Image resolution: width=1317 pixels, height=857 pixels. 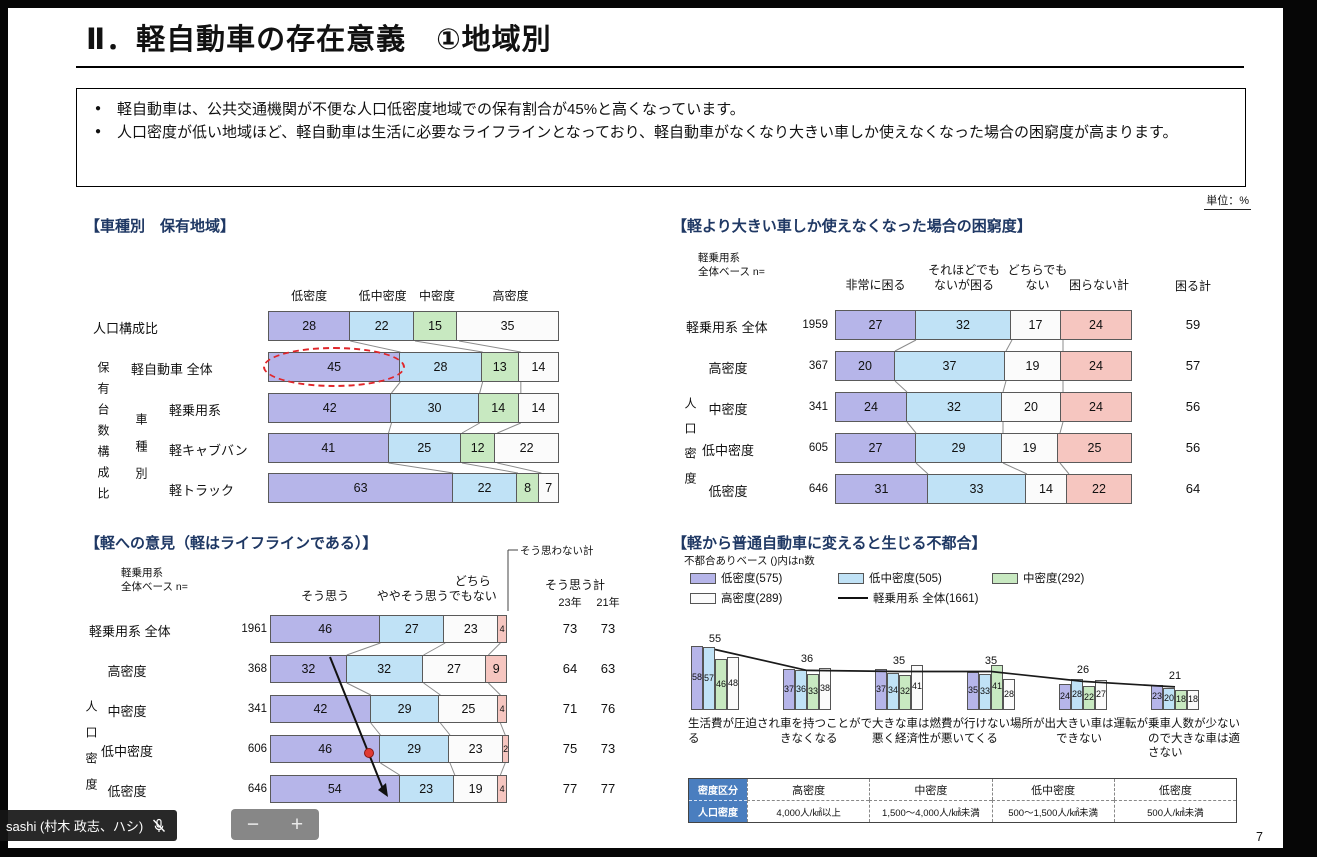 I want to click on bar-value: 58, so click(x=696, y=677).